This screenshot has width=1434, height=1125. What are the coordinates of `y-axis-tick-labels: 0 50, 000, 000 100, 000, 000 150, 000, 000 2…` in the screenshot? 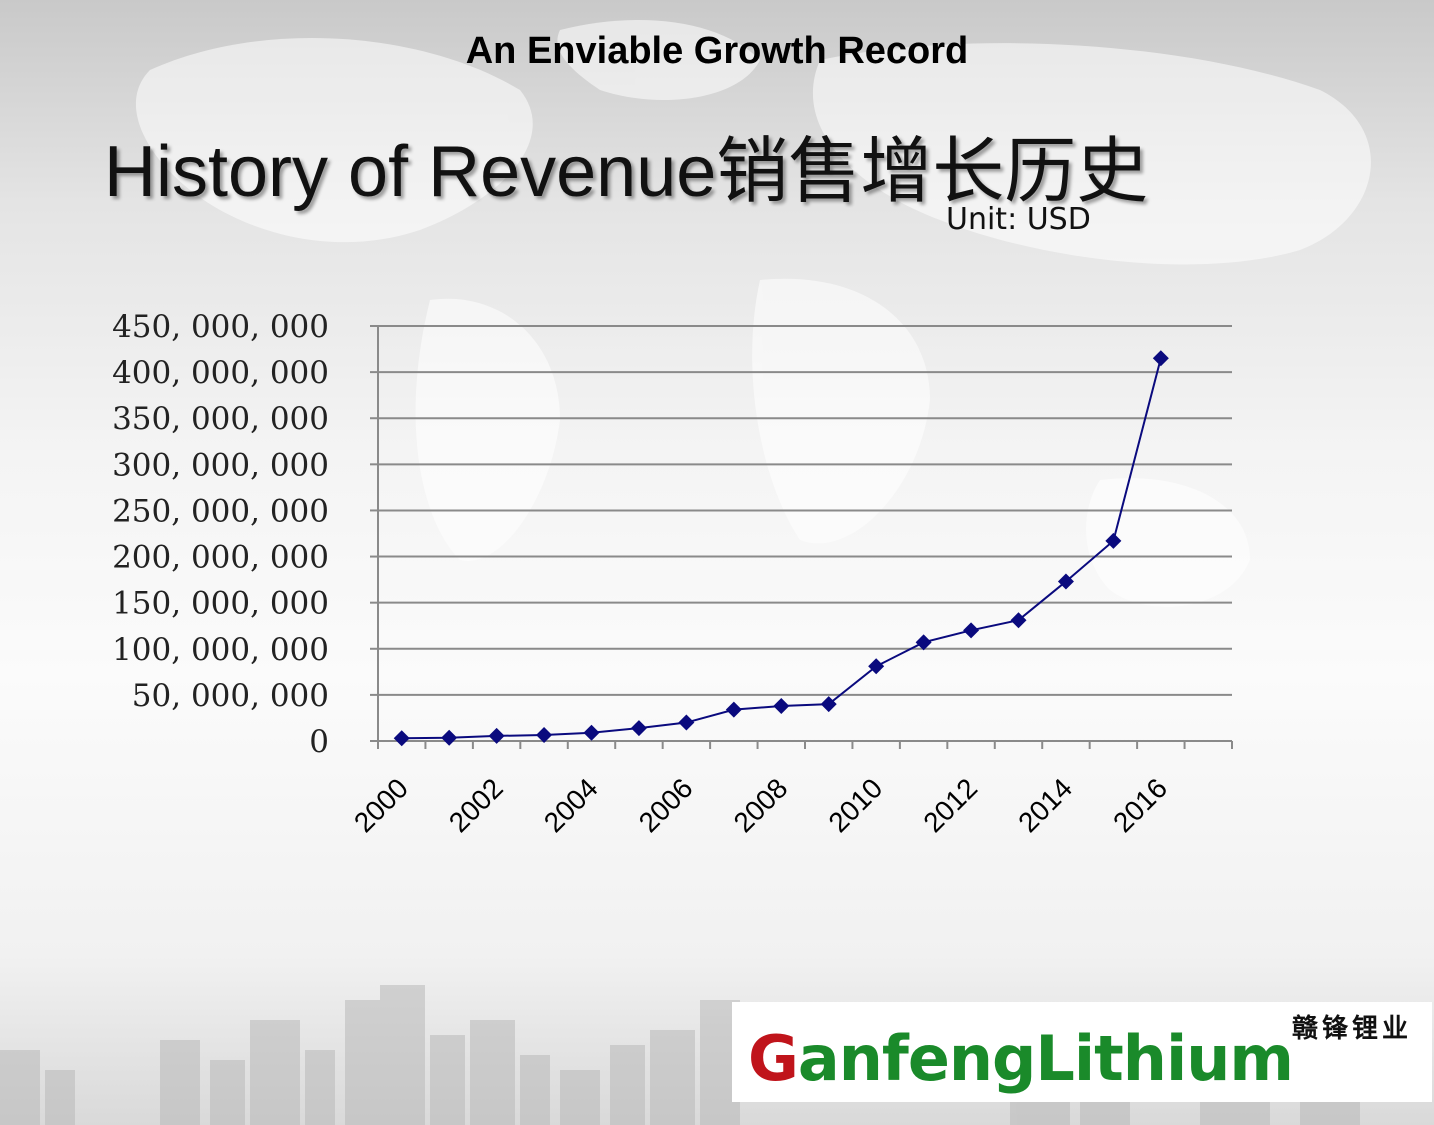 It's located at (220, 534).